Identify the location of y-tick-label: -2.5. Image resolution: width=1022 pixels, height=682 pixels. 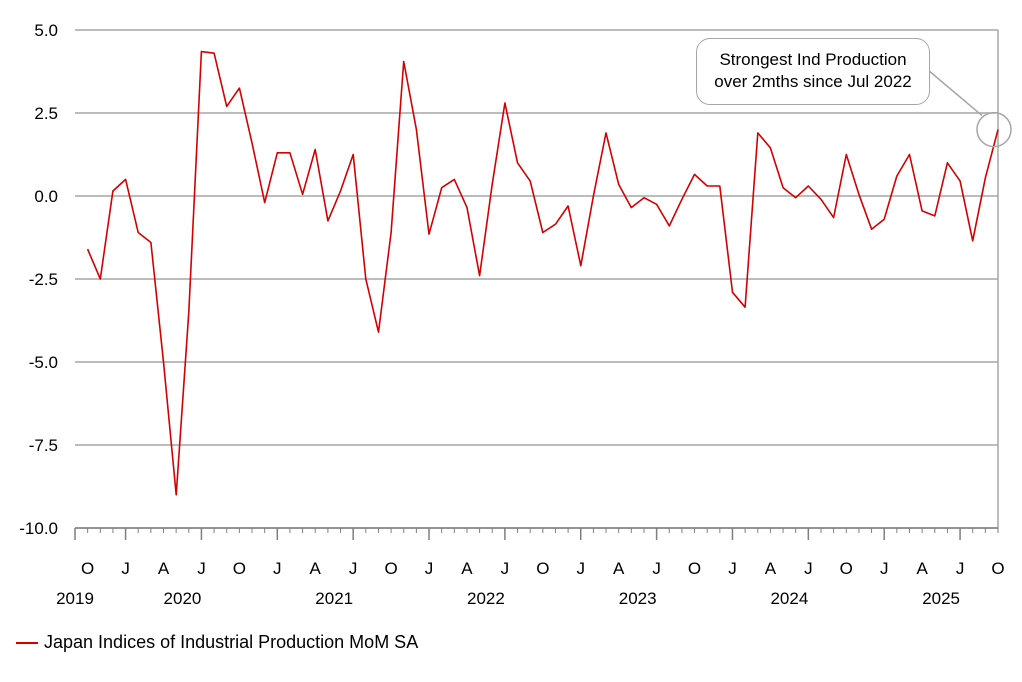
(43, 279).